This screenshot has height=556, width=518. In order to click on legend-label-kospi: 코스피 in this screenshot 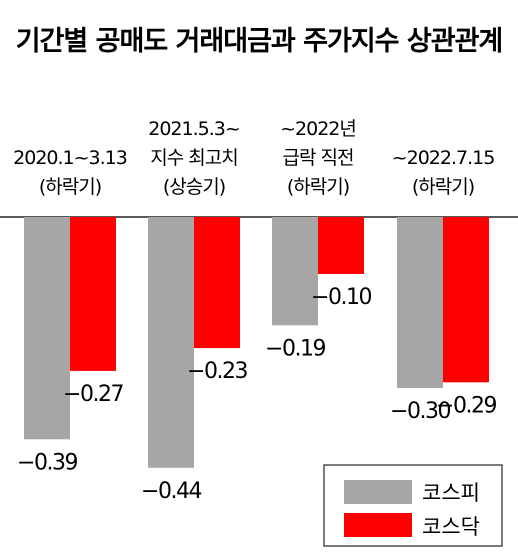, I will do `click(451, 493)`.